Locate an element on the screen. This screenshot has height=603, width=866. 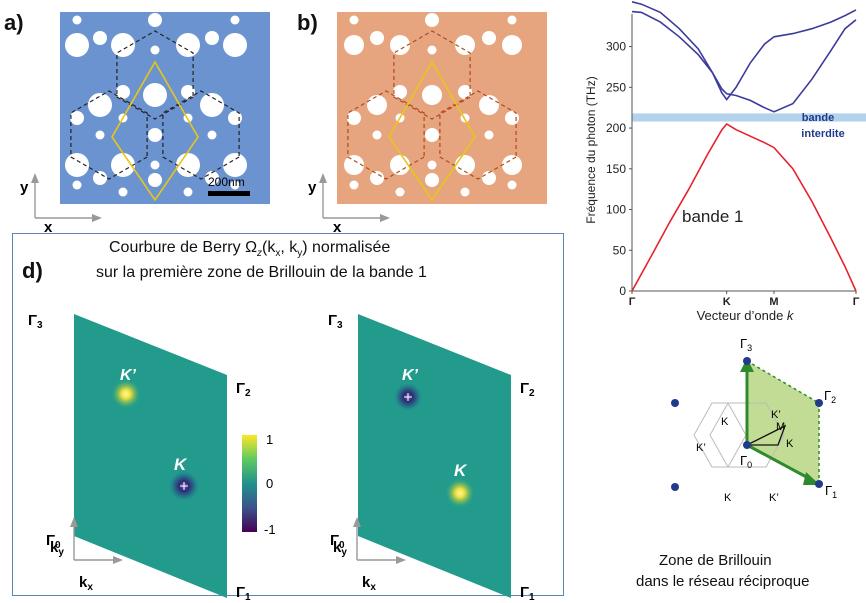
gamma1-point is located at coordinates (819, 484).